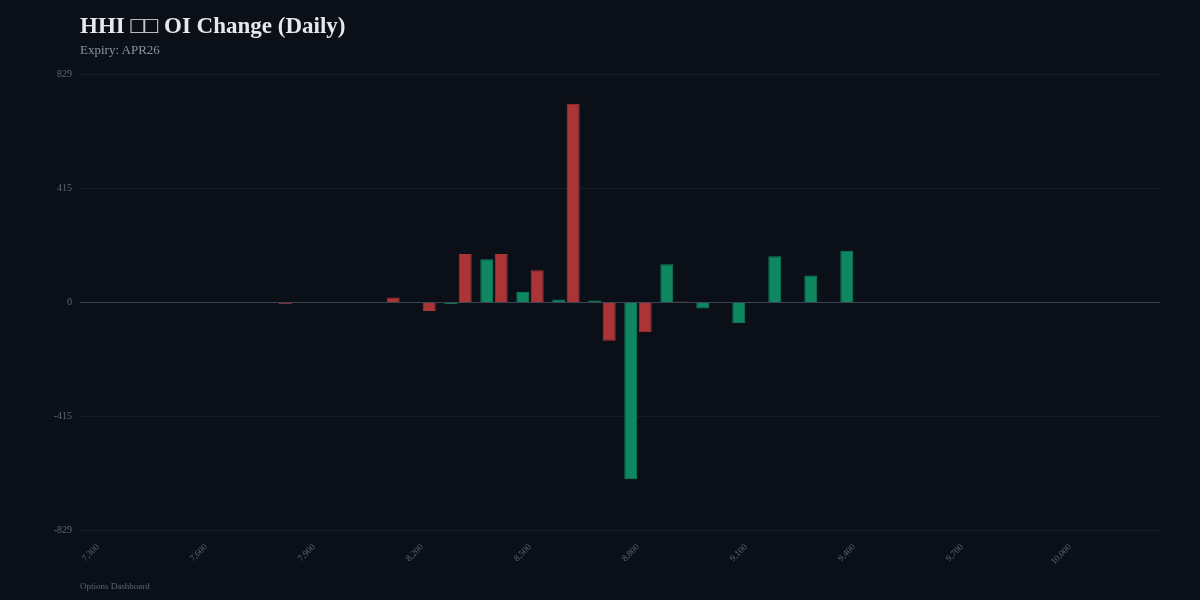 The image size is (1200, 600). I want to click on chart-subtitle: Expiry: APR26, so click(120, 50).